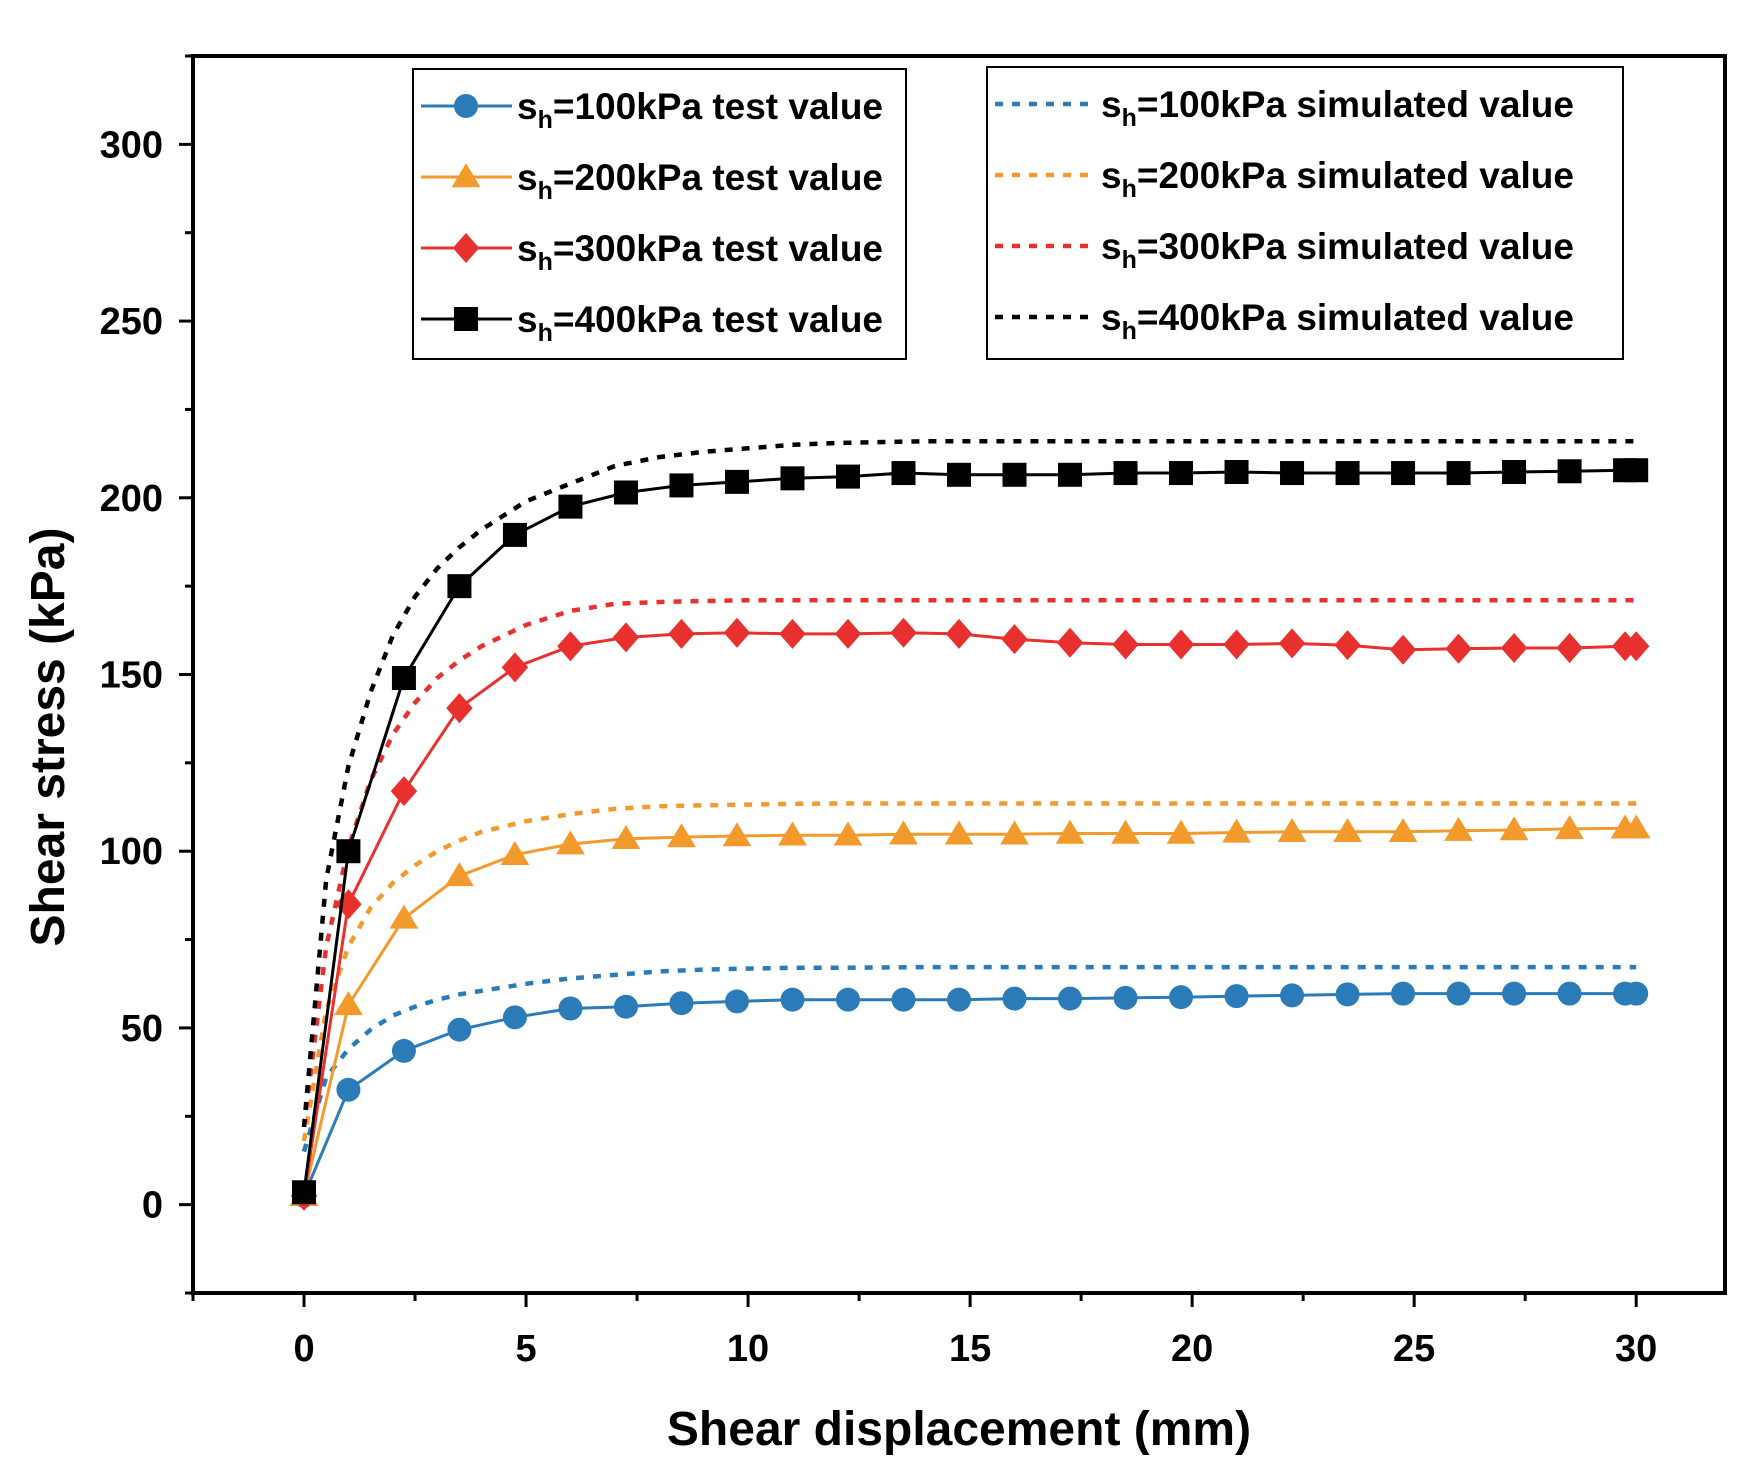 This screenshot has width=1741, height=1466. What do you see at coordinates (959, 1429) in the screenshot?
I see `x-axis-title: Shear displacement (mm)` at bounding box center [959, 1429].